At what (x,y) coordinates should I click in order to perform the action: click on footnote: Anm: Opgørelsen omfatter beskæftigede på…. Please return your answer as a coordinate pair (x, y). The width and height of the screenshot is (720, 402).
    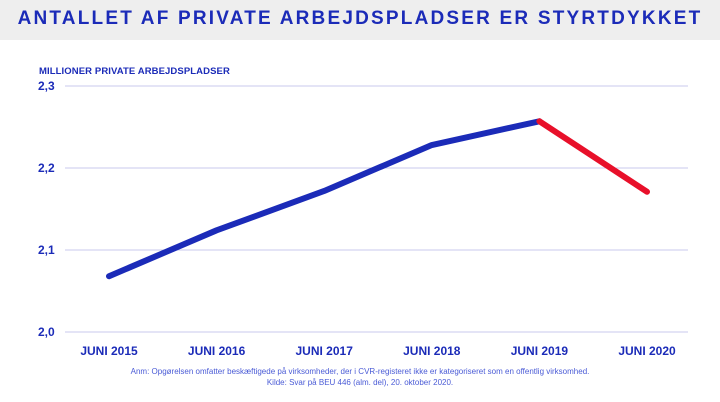
    Looking at the image, I should click on (360, 377).